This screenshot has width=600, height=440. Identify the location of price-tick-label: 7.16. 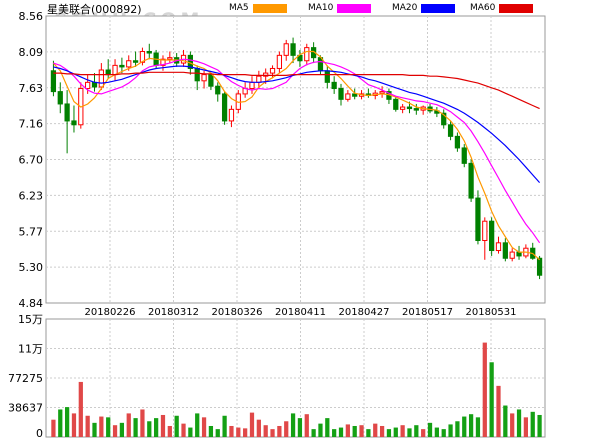
(31, 124).